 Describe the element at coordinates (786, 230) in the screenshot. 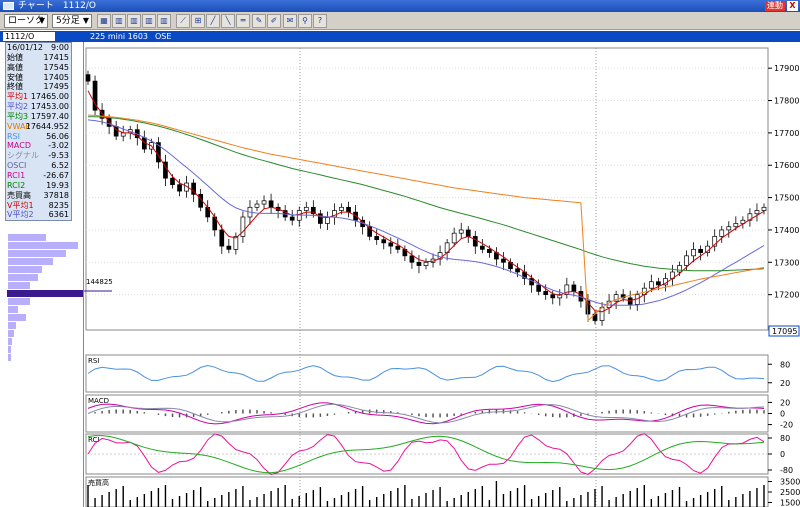

I see `price-axis-label: 17400` at that location.